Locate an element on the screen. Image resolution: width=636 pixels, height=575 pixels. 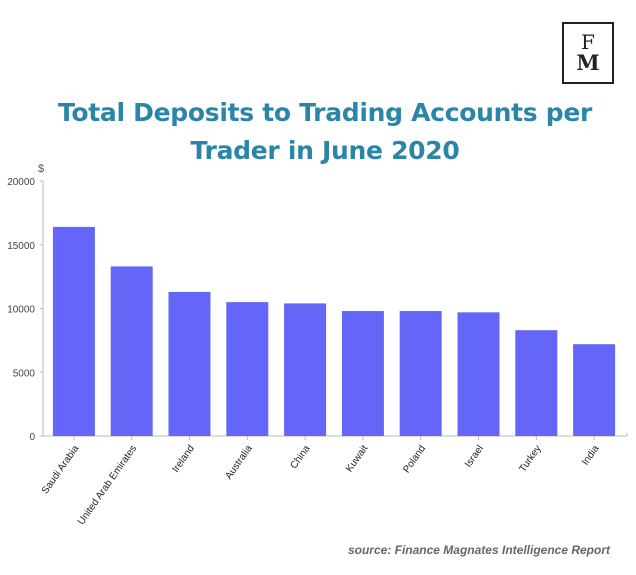
fm-logo: F M is located at coordinates (588, 53).